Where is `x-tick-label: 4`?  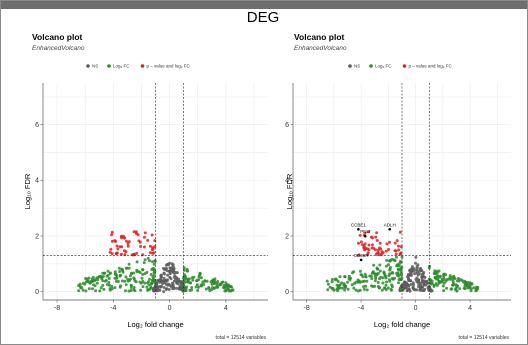 x-tick-label: 4 is located at coordinates (226, 308).